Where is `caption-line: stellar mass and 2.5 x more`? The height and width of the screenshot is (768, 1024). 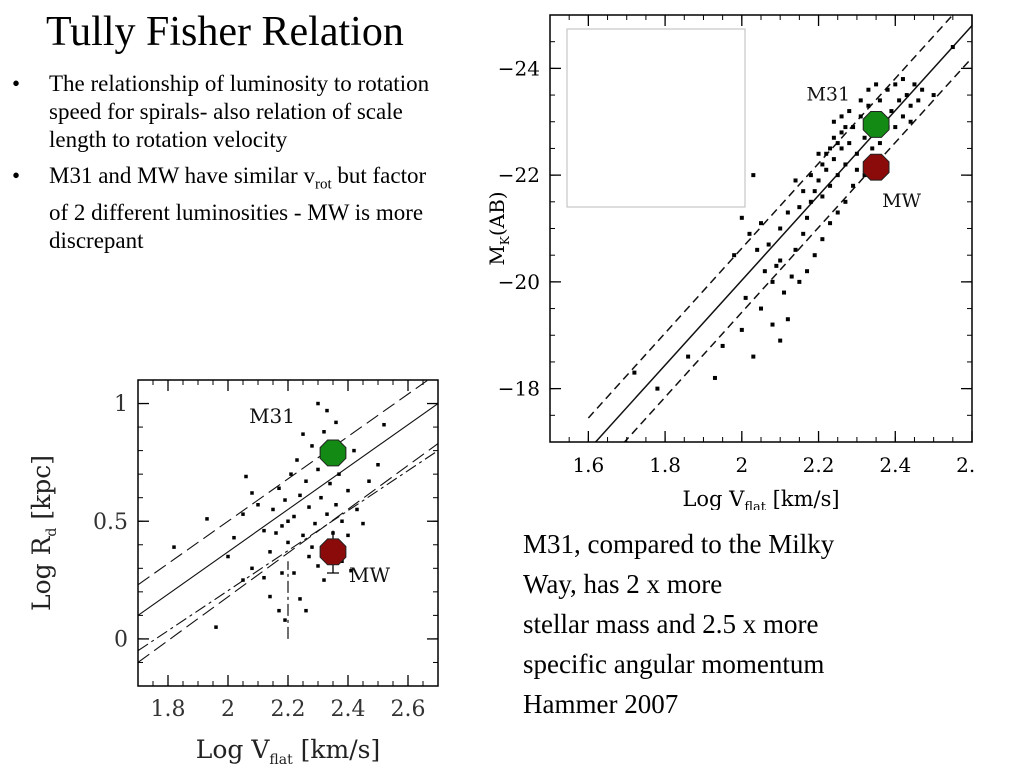 caption-line: stellar mass and 2.5 x more is located at coordinates (671, 624).